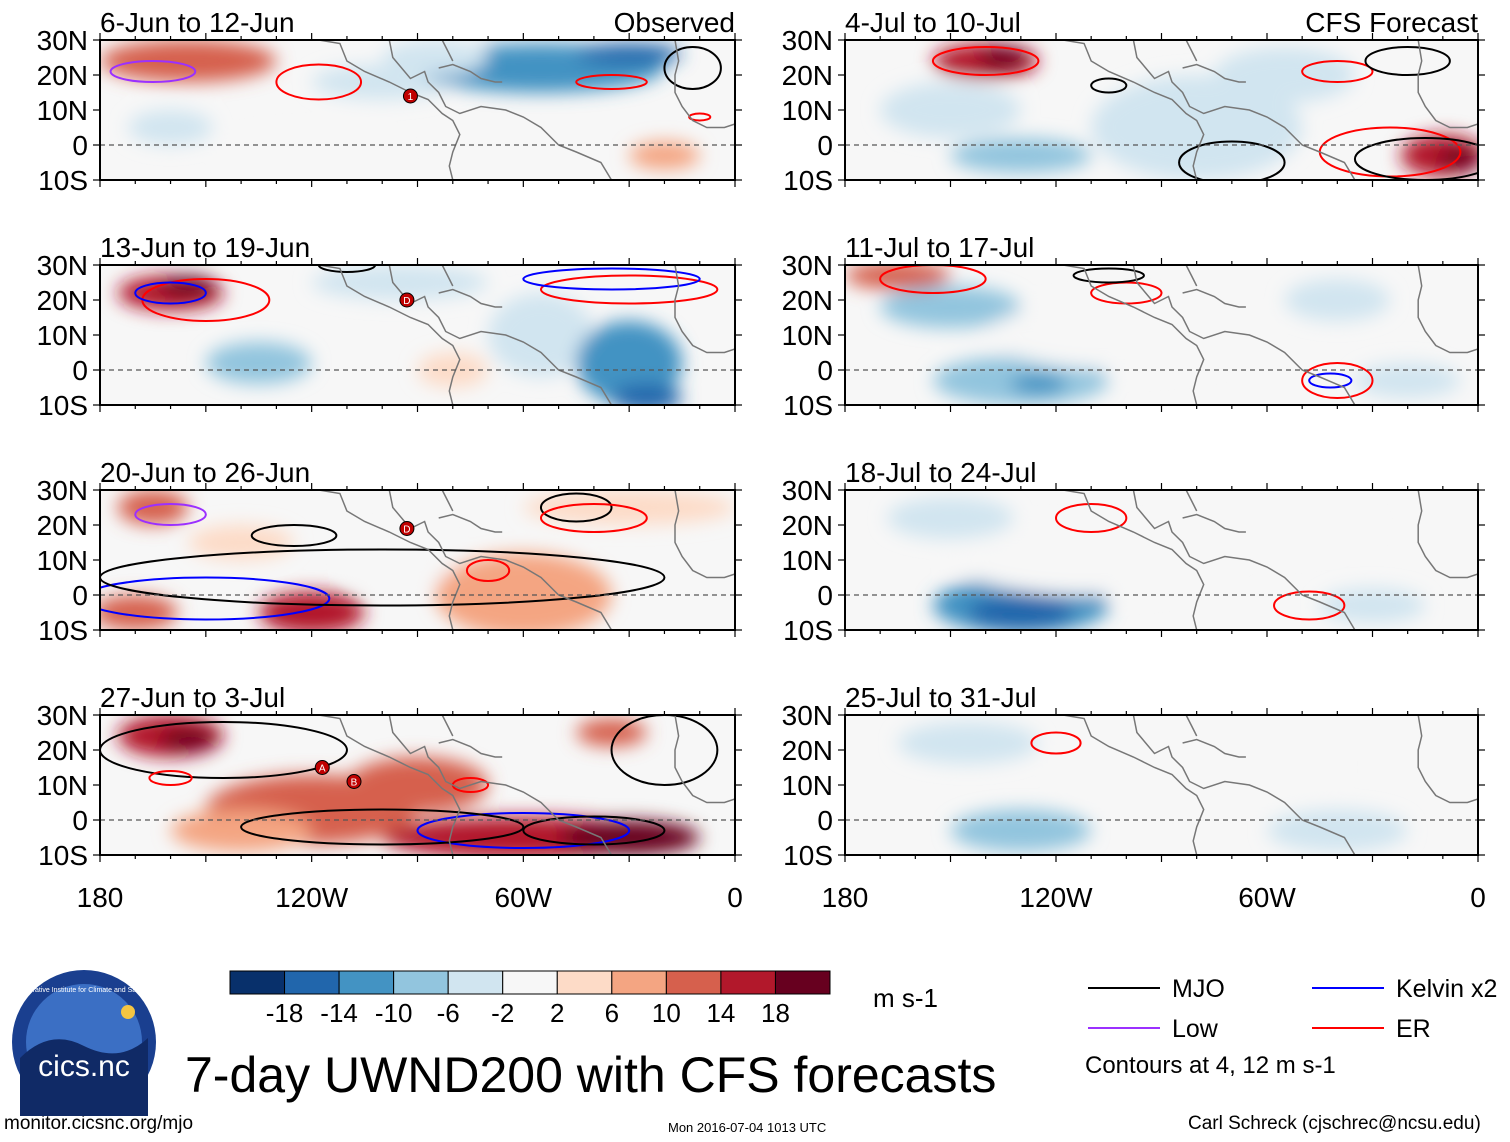  Describe the element at coordinates (940, 697) in the screenshot. I see `panel-date-label: 25-Jul to 31-Jul` at that location.